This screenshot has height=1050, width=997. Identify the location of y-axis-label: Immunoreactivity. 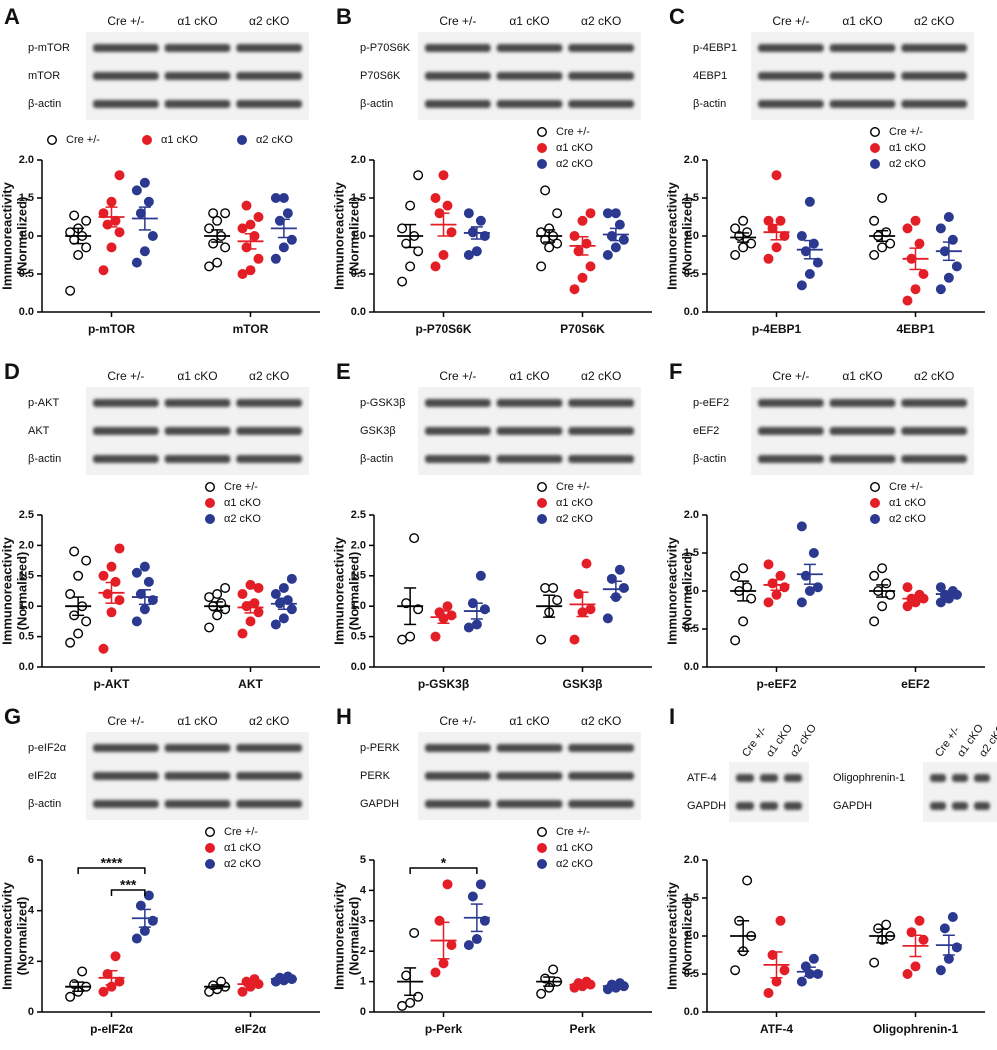
(7, 935).